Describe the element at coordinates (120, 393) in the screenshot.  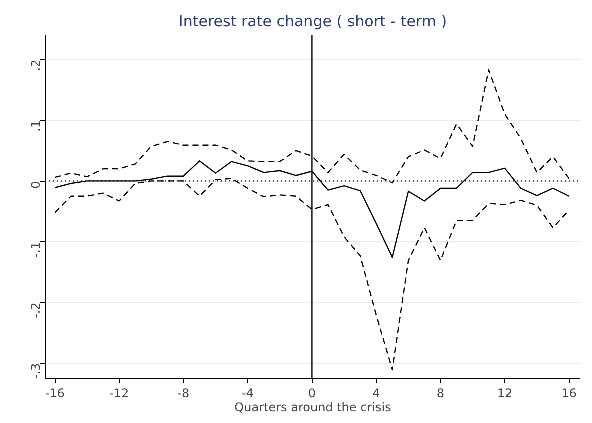
I see `x-tick-label: -12` at that location.